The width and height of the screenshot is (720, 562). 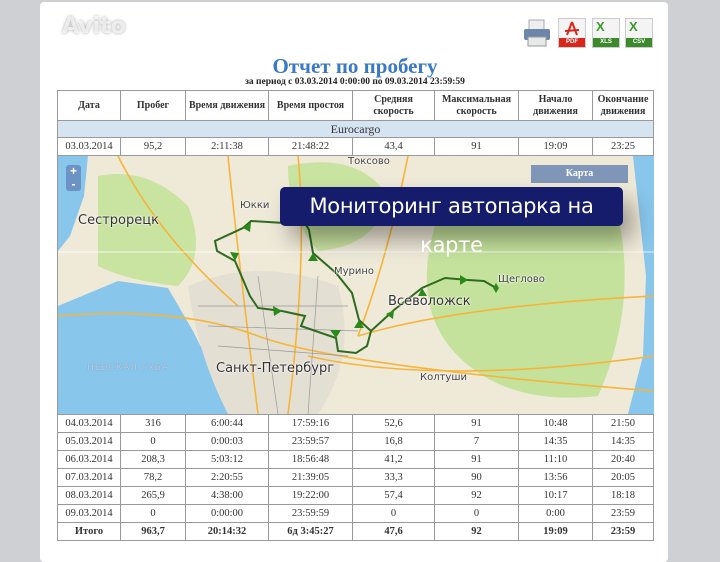 I want to click on cell-start: 0:00, so click(x=555, y=513).